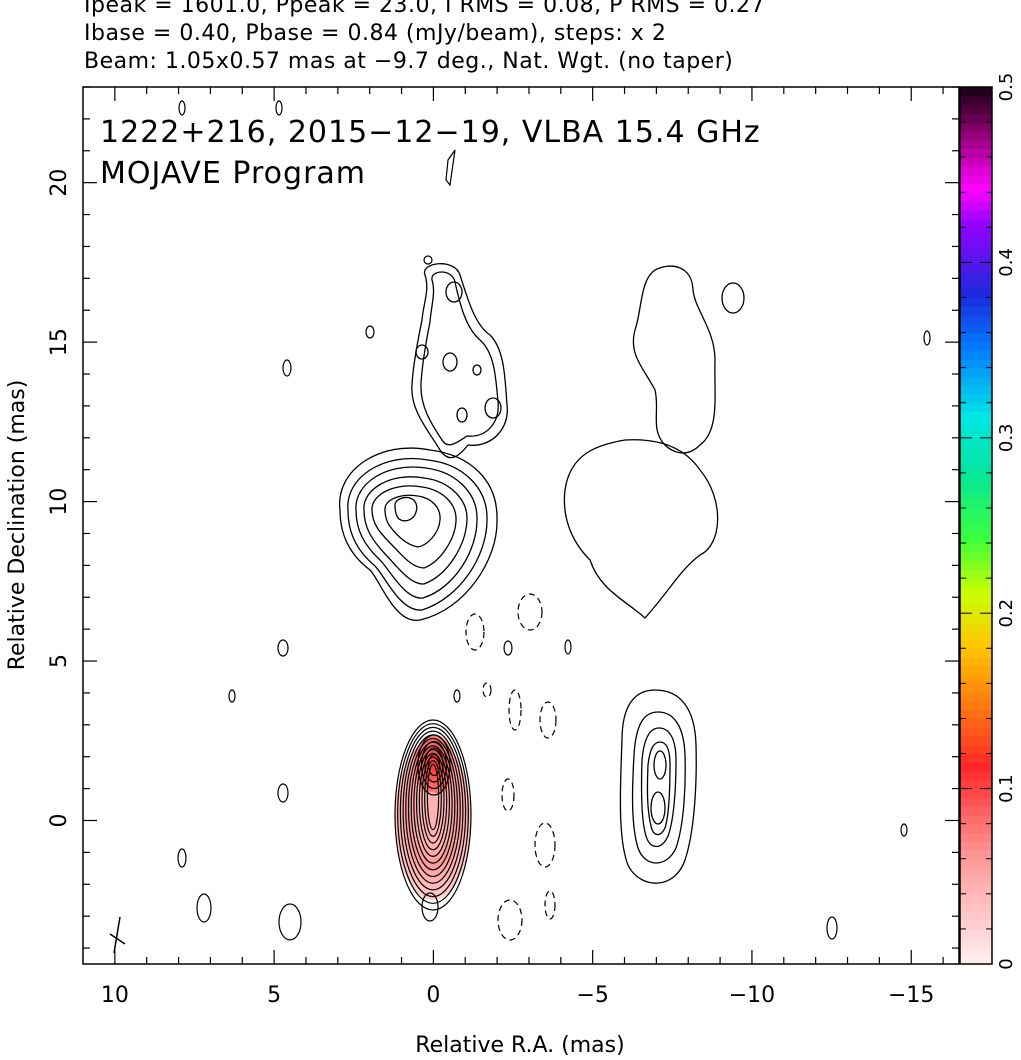 This screenshot has height=1060, width=1021. I want to click on x-tick-label: −10, so click(752, 995).